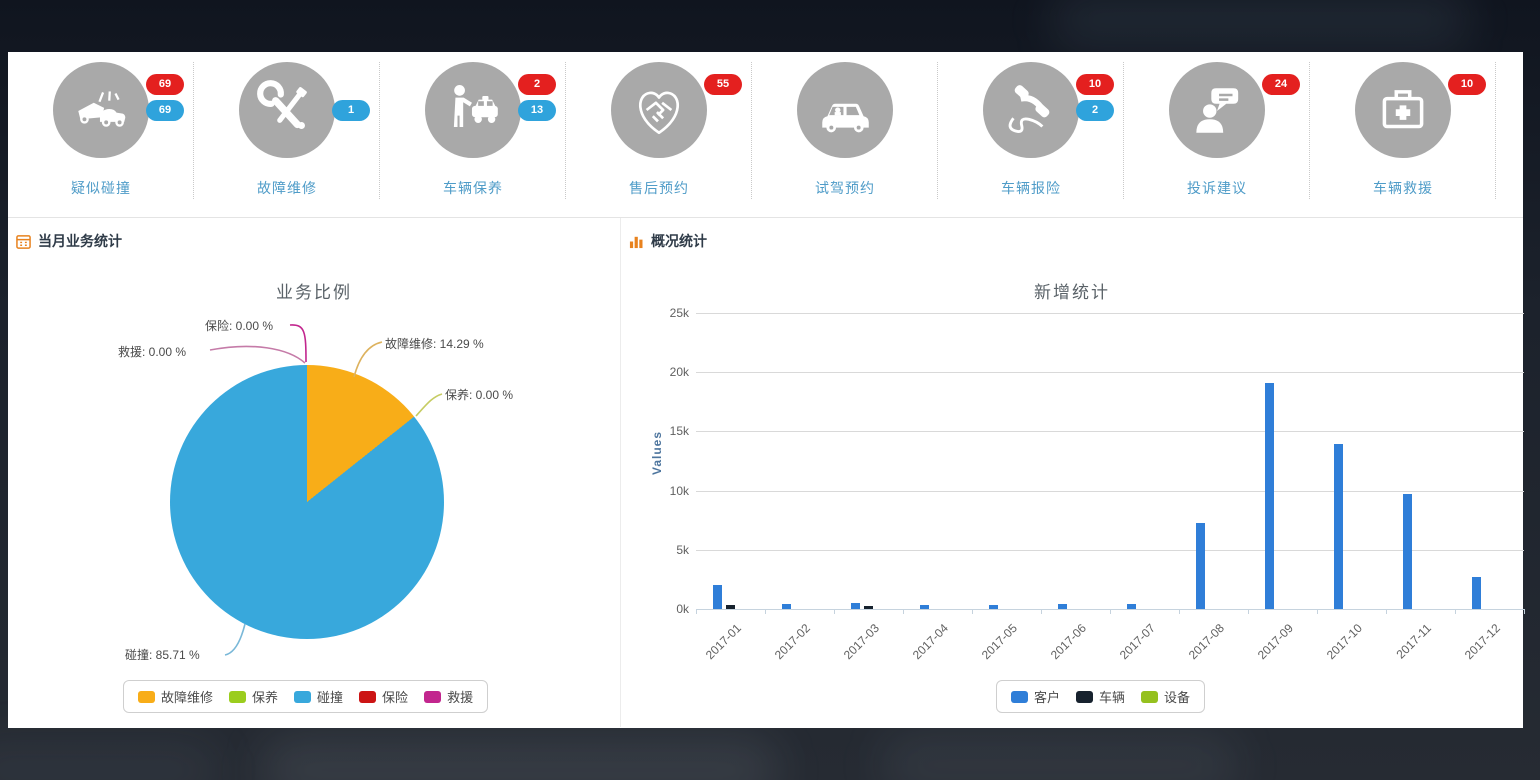 This screenshot has width=1540, height=780. What do you see at coordinates (537, 110) in the screenshot?
I see `blue-count-badge: 13` at bounding box center [537, 110].